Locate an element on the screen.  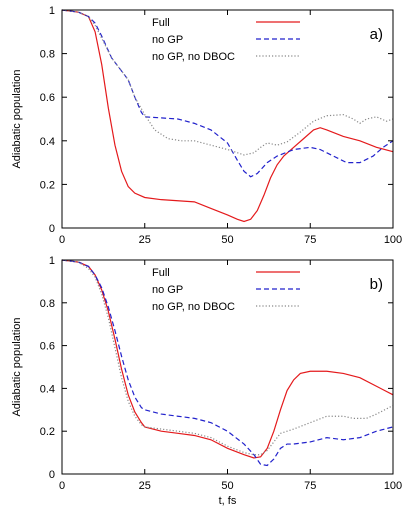
panel-label: b) is located at coordinates (376, 284).